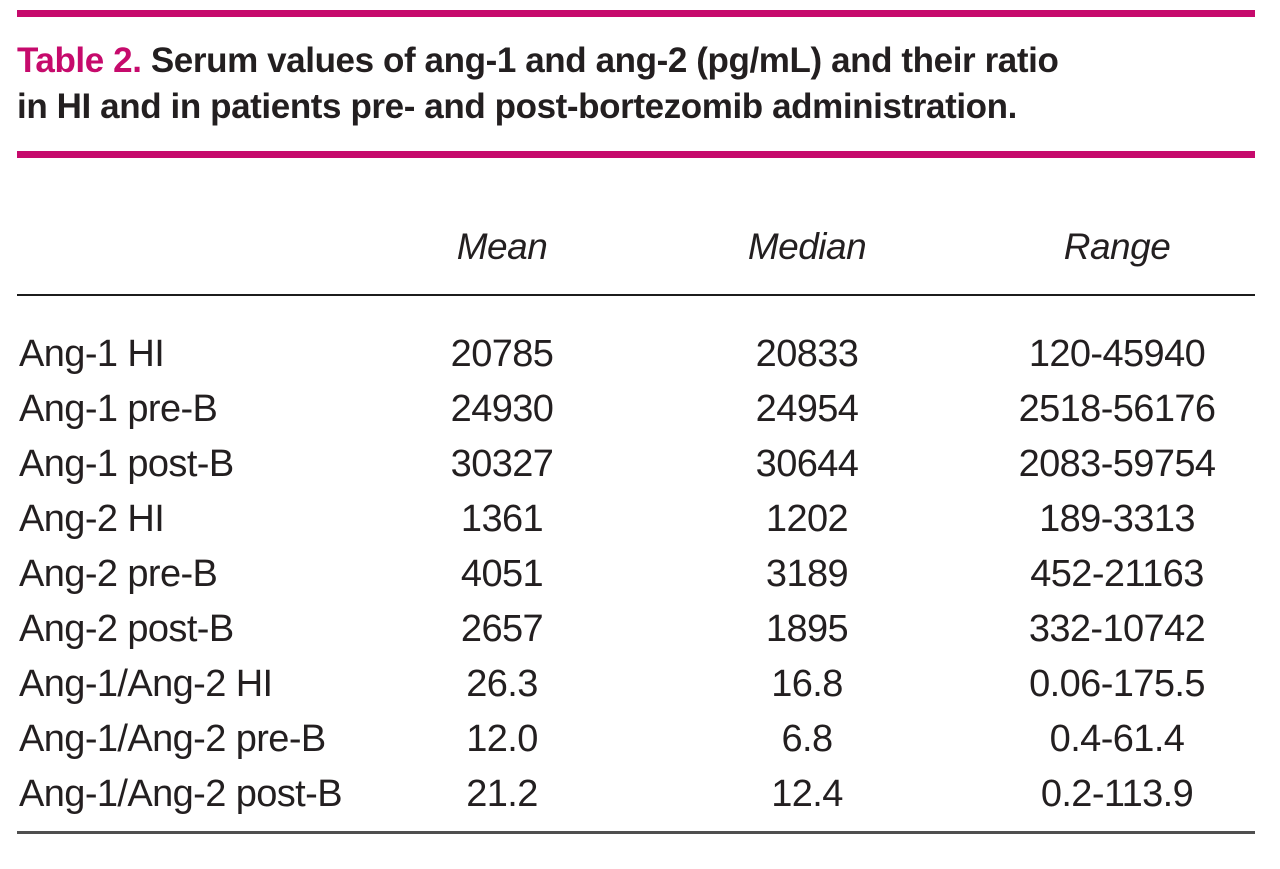 This screenshot has height=869, width=1280. What do you see at coordinates (807, 409) in the screenshot?
I see `median-value: 24954` at bounding box center [807, 409].